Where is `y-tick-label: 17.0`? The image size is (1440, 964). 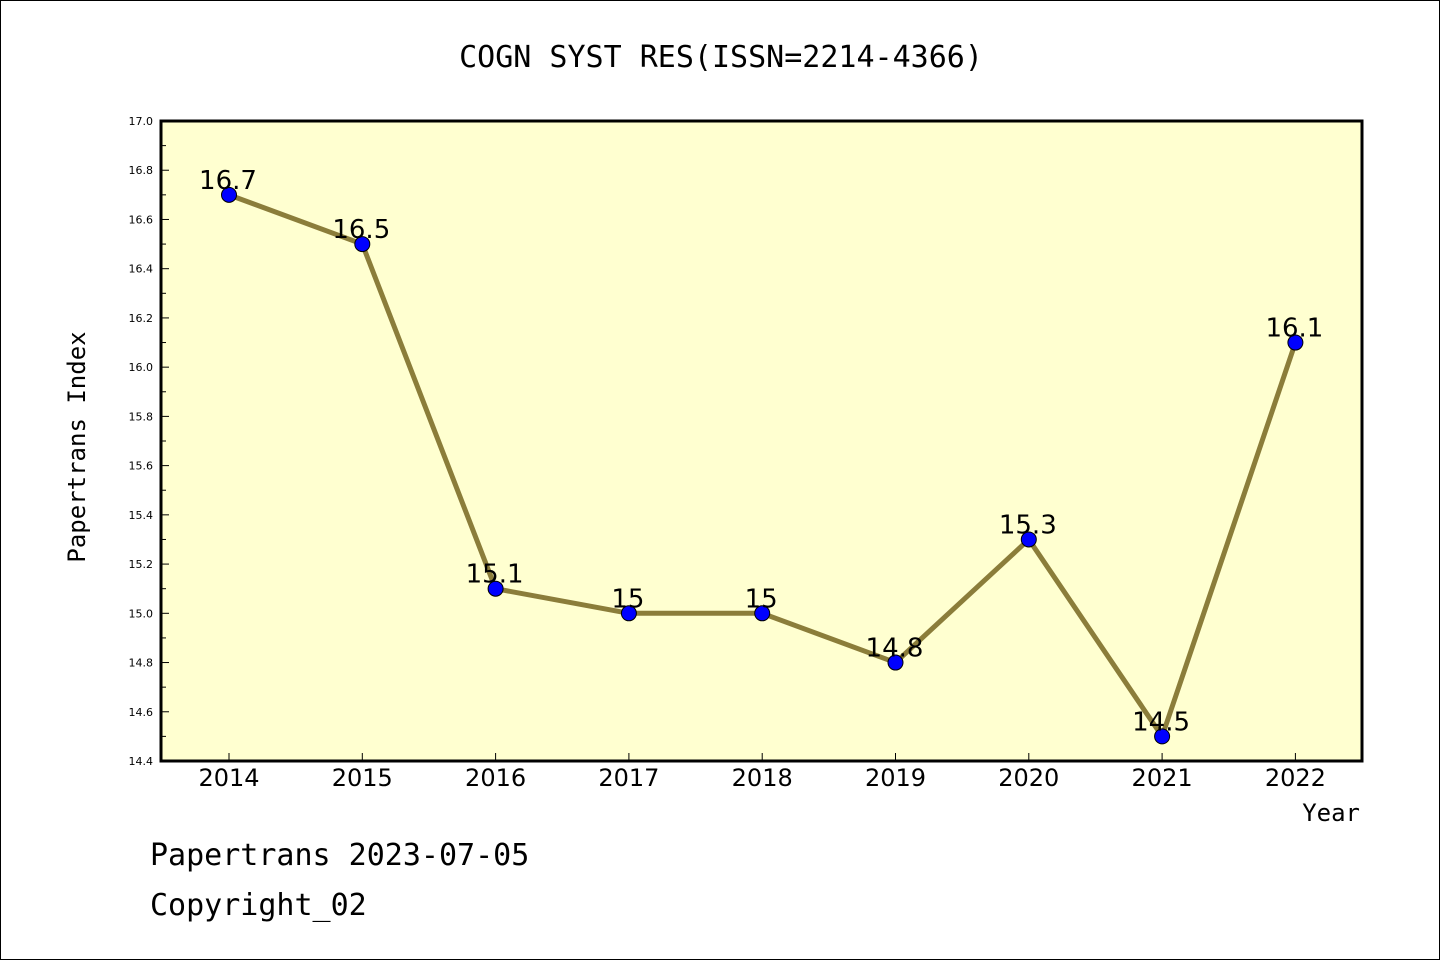
y-tick-label: 17.0 is located at coordinates (141, 121).